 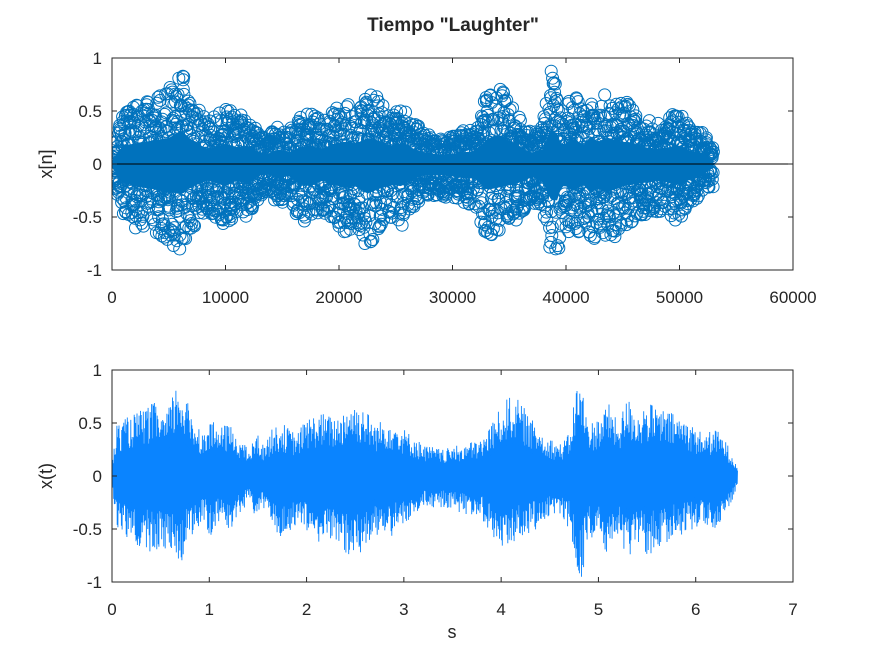 I want to click on top-plot-ylabel: x[n], so click(x=46, y=163).